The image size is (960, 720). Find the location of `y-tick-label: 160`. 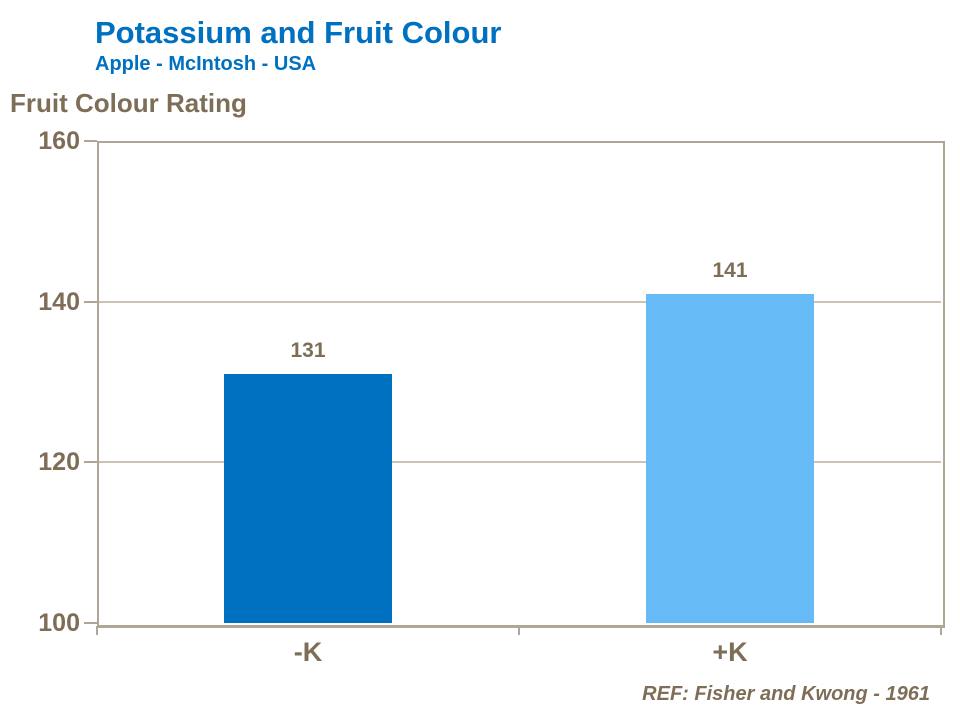

y-tick-label: 160 is located at coordinates (59, 141).